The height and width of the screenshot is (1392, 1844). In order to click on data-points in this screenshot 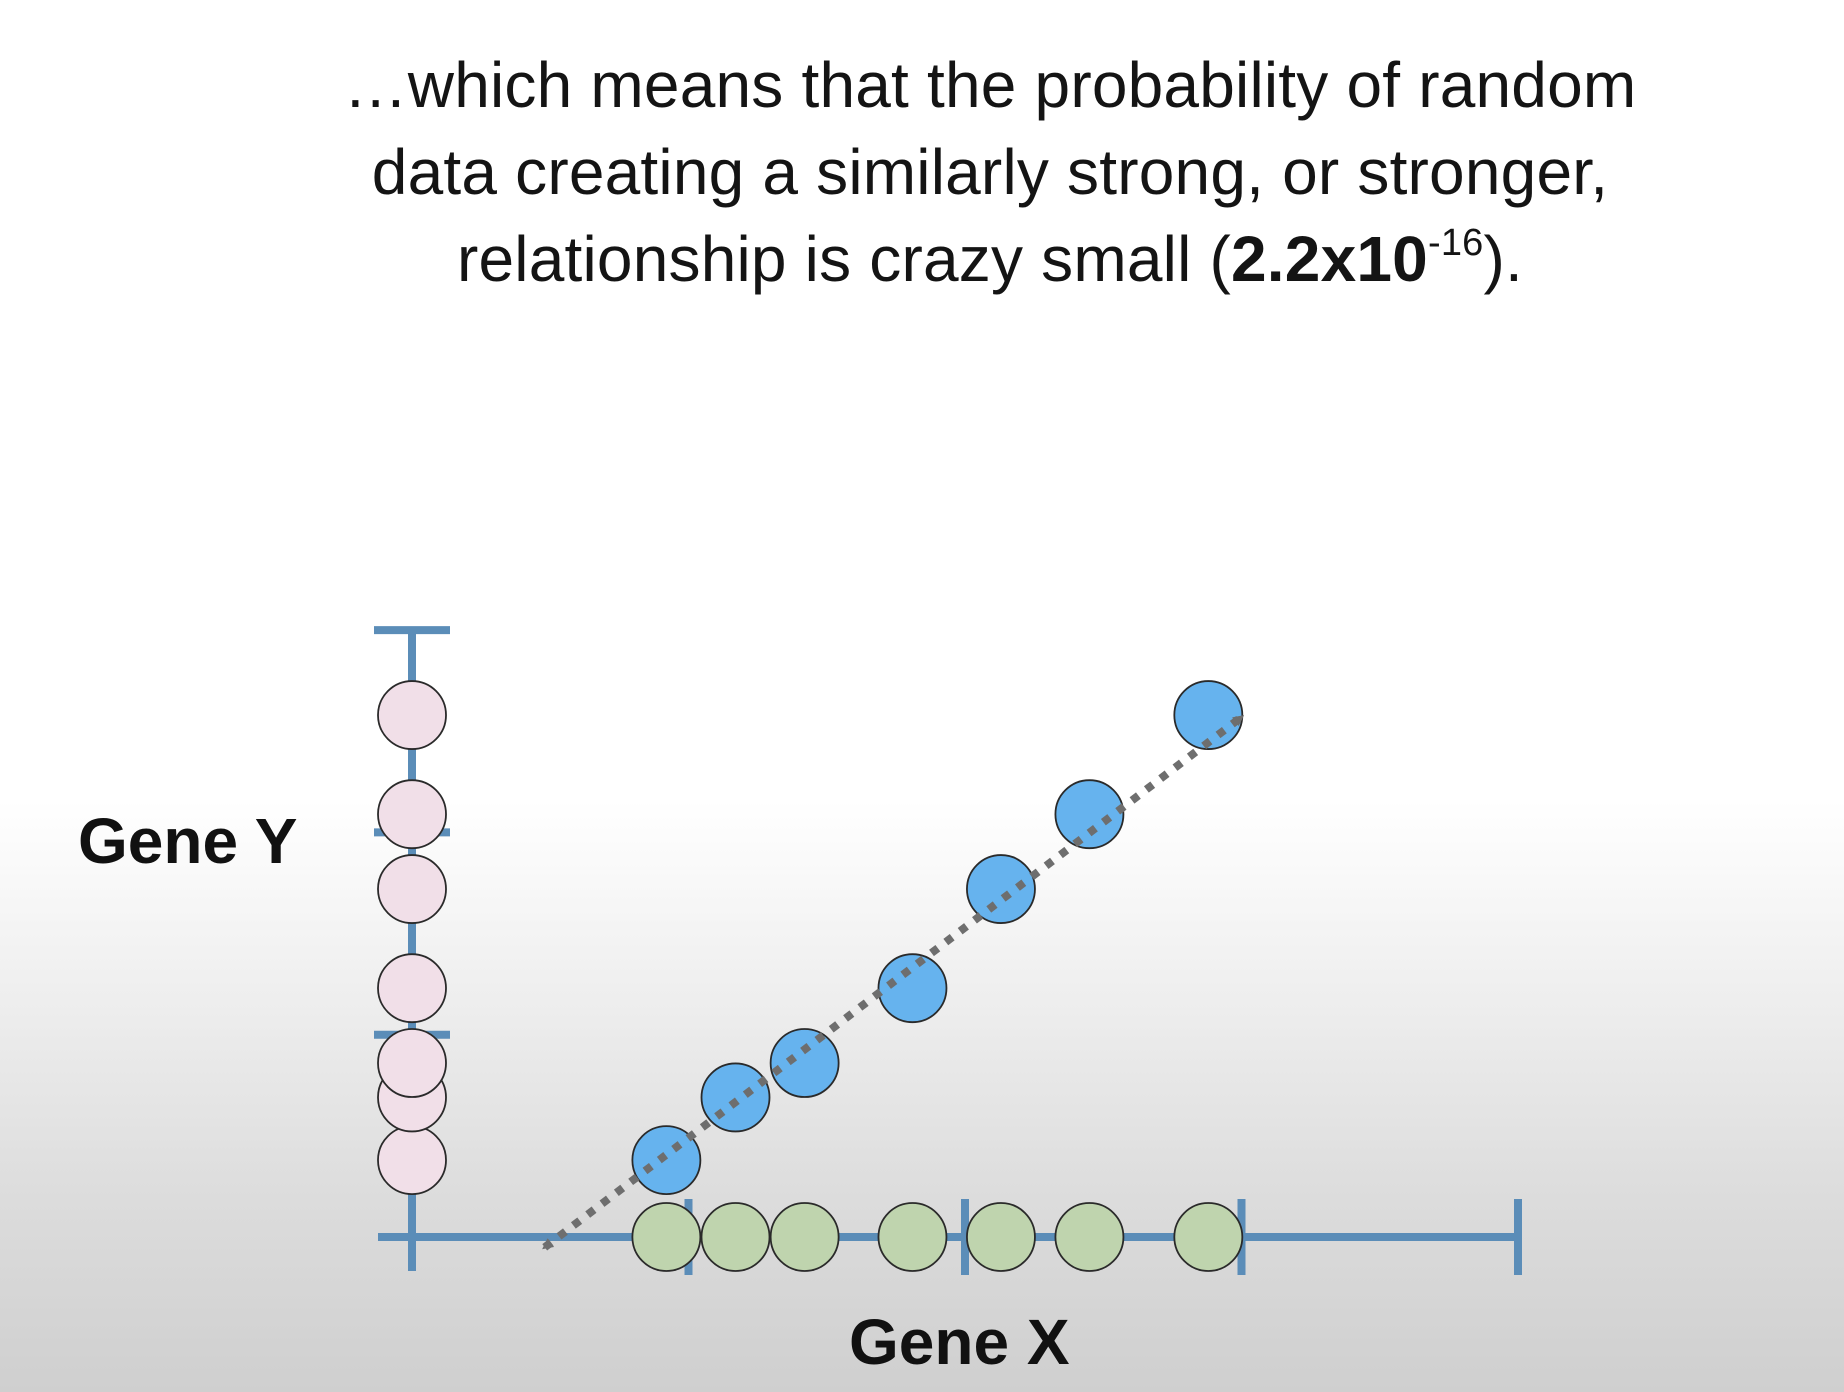, I will do `click(937, 938)`.